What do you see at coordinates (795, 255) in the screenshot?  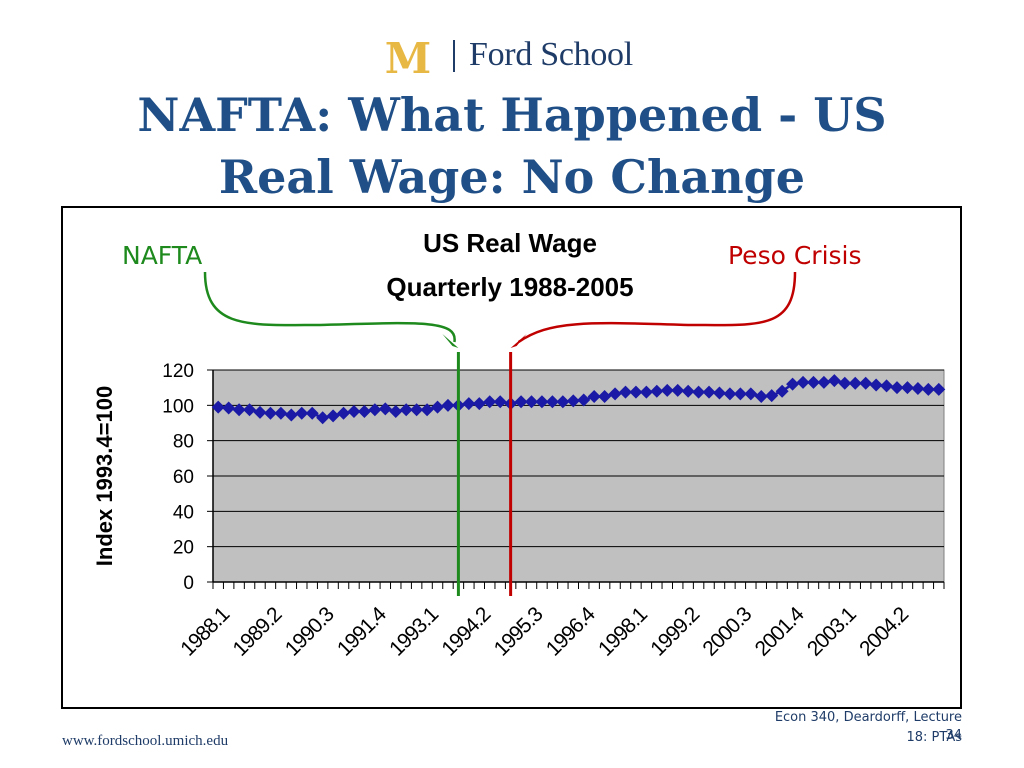 I see `peso-crisis-annotation: Peso Crisis` at bounding box center [795, 255].